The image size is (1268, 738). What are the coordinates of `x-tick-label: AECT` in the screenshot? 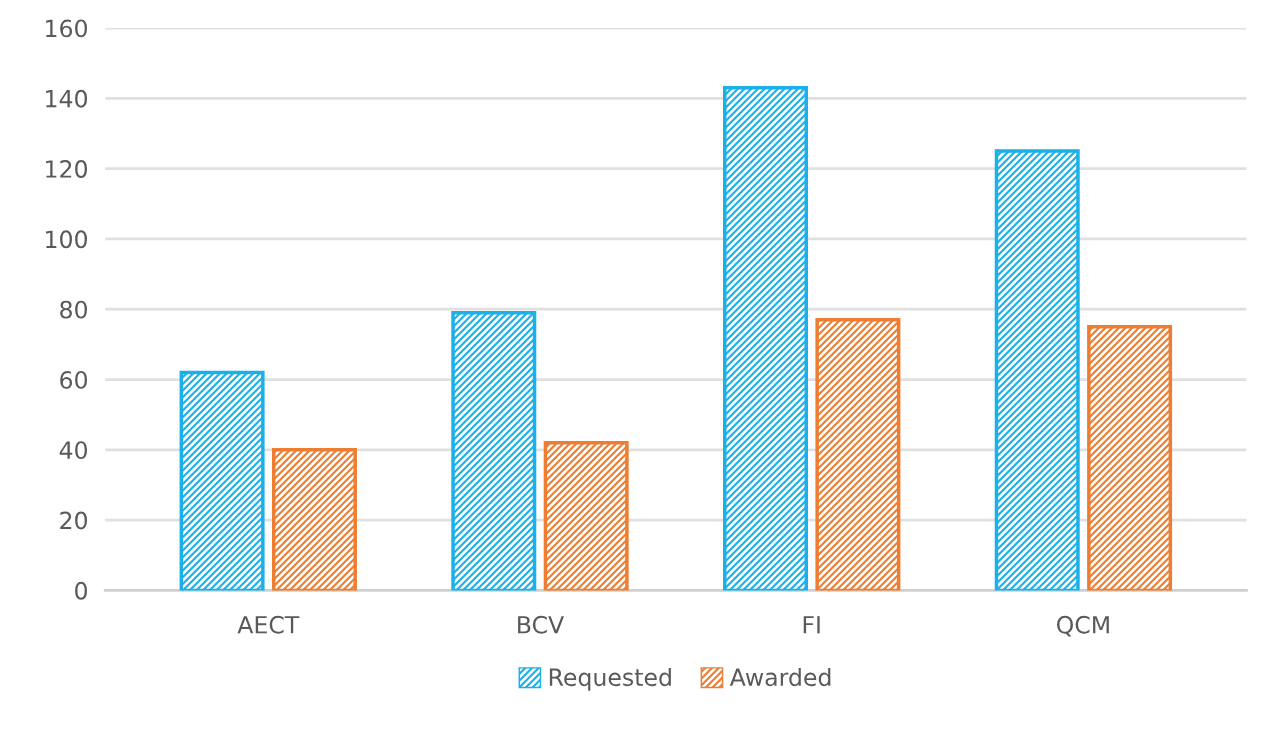 It's located at (268, 624).